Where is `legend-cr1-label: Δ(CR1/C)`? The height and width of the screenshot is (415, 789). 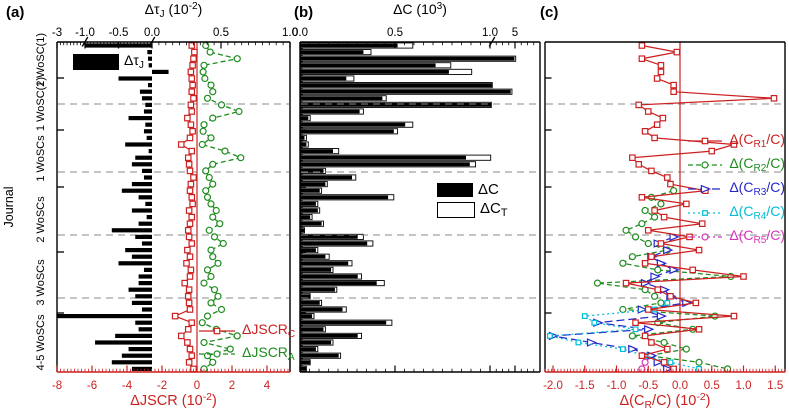 legend-cr1-label: Δ(CR1/C) is located at coordinates (757, 140).